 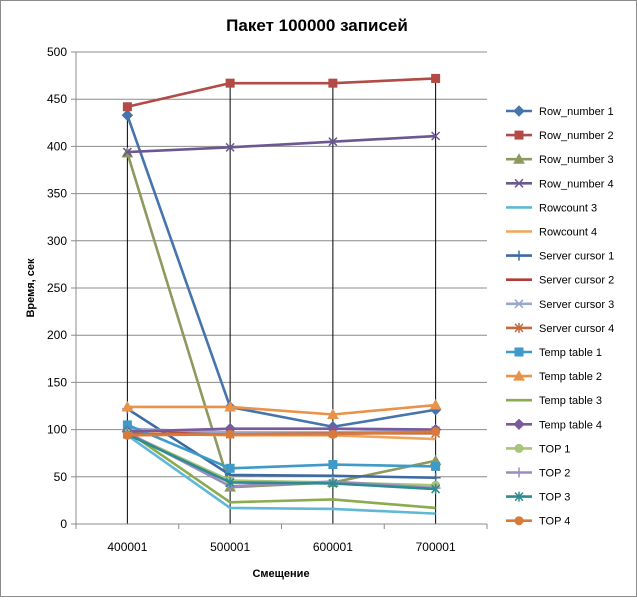 I want to click on legend-label: Rowcount 4, so click(x=568, y=233).